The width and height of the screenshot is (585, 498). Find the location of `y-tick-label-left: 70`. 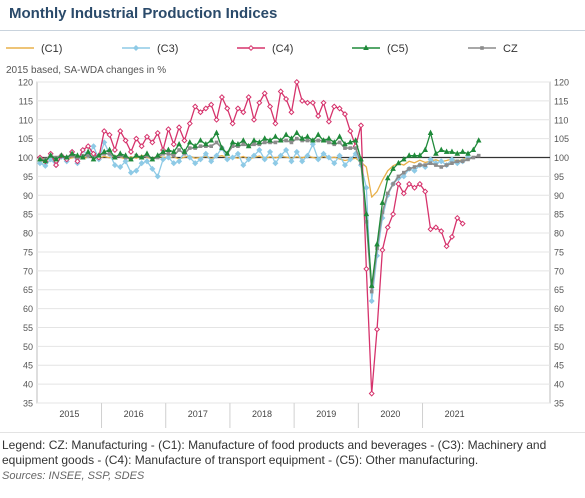

y-tick-label-left: 70 is located at coordinates (28, 271).